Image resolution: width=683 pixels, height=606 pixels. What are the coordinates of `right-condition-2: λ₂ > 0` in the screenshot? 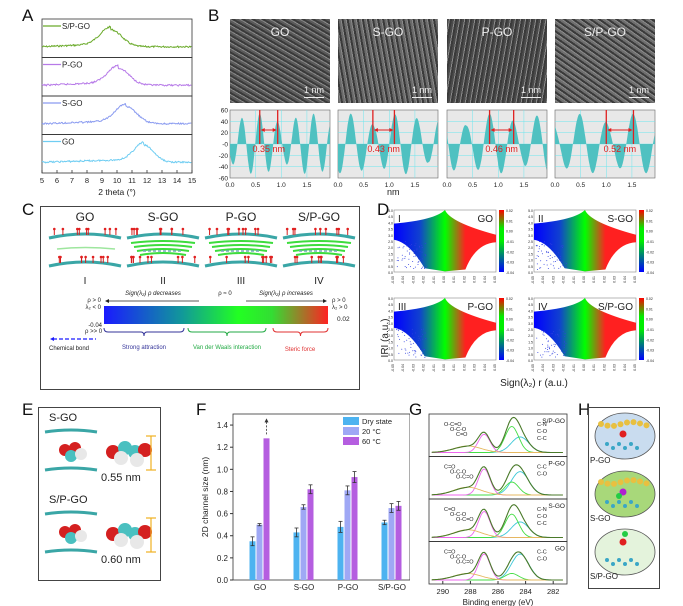 It's located at (340, 308).